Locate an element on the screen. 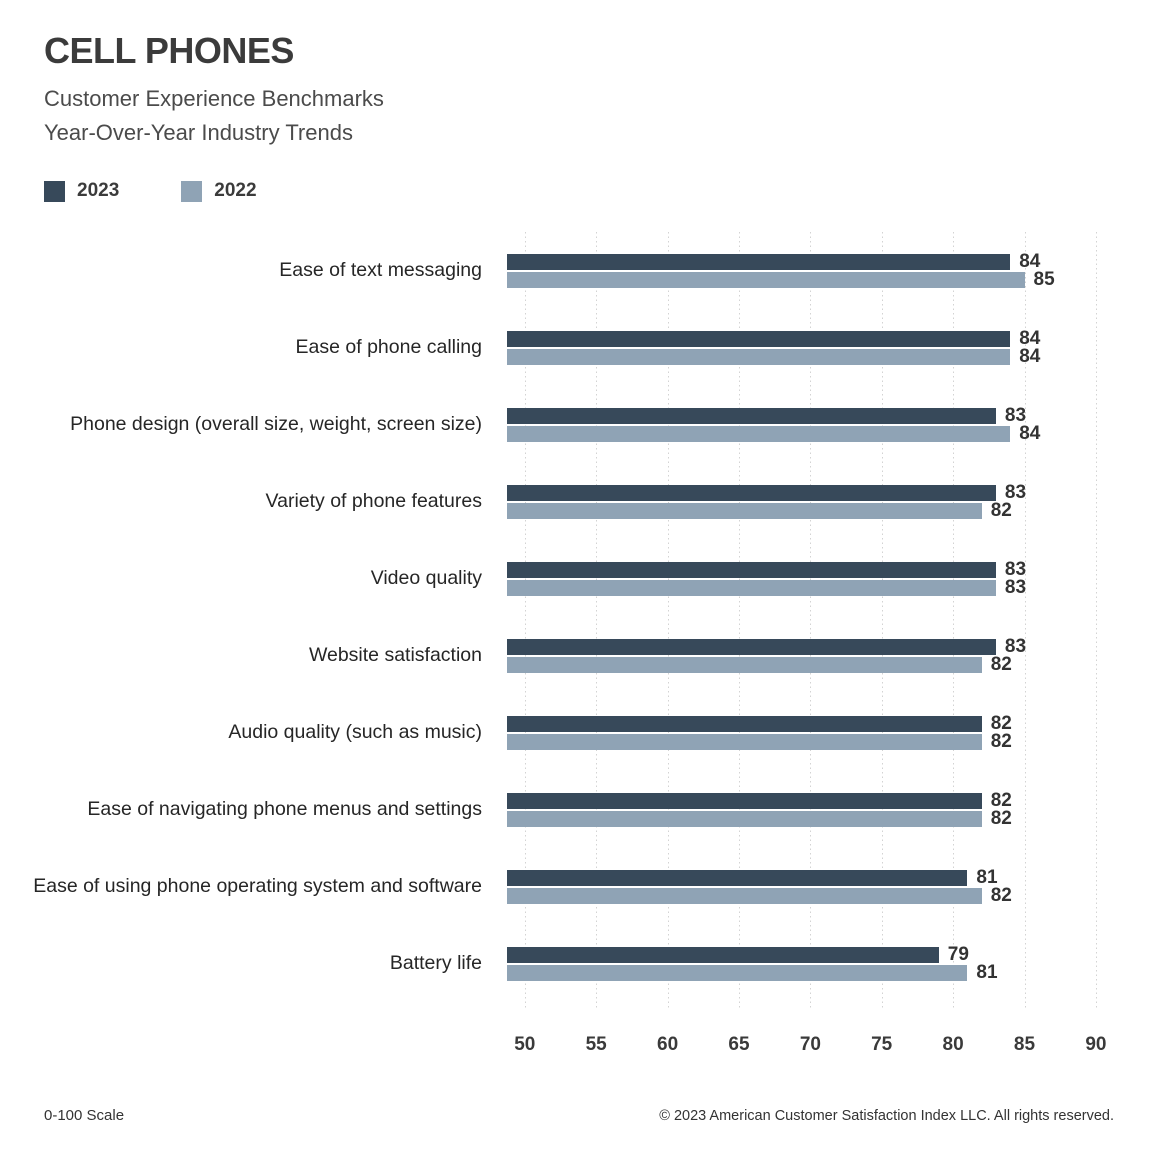 The width and height of the screenshot is (1162, 1164). bar-group: Video quality 83 83 is located at coordinates (581, 578).